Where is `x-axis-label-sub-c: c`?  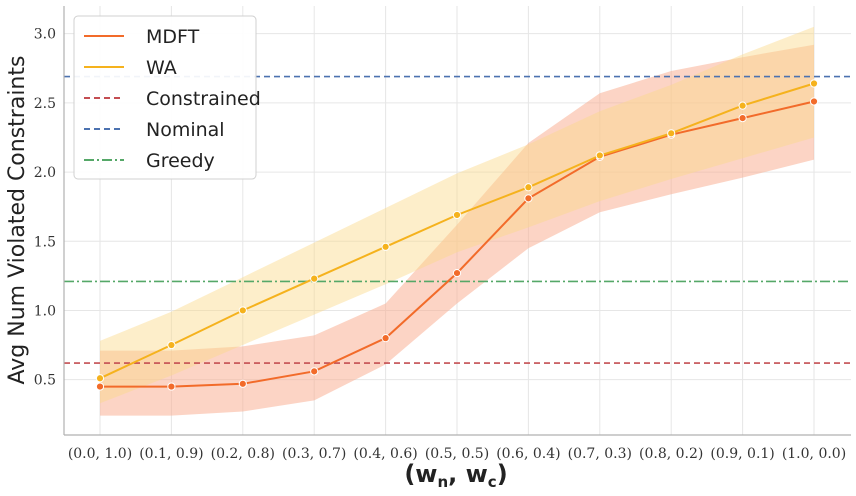
x-axis-label-sub-c: c is located at coordinates (492, 482).